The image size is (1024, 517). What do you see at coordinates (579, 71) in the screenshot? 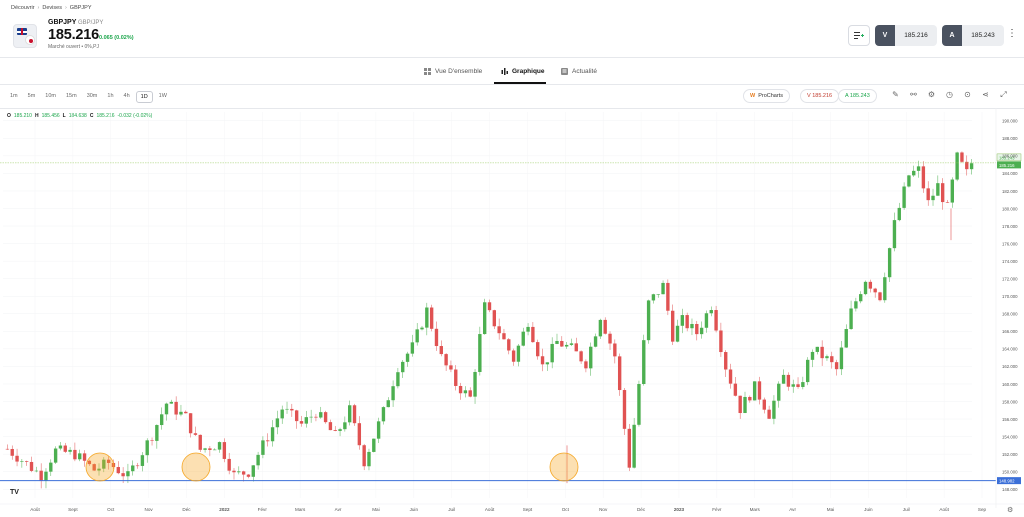
I see `tab-news: Actualité` at bounding box center [579, 71].